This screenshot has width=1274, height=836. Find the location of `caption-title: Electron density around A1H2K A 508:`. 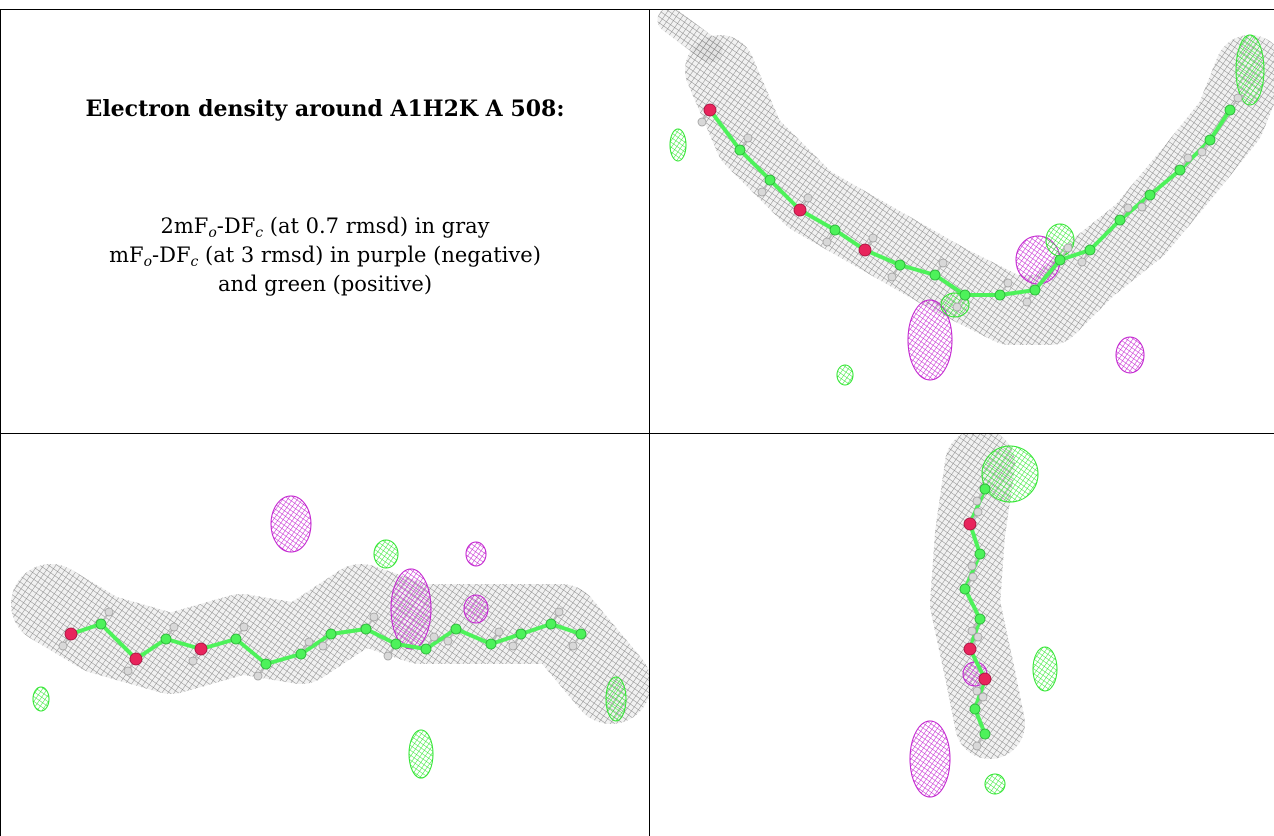

caption-title: Electron density around A1H2K A 508: is located at coordinates (325, 109).